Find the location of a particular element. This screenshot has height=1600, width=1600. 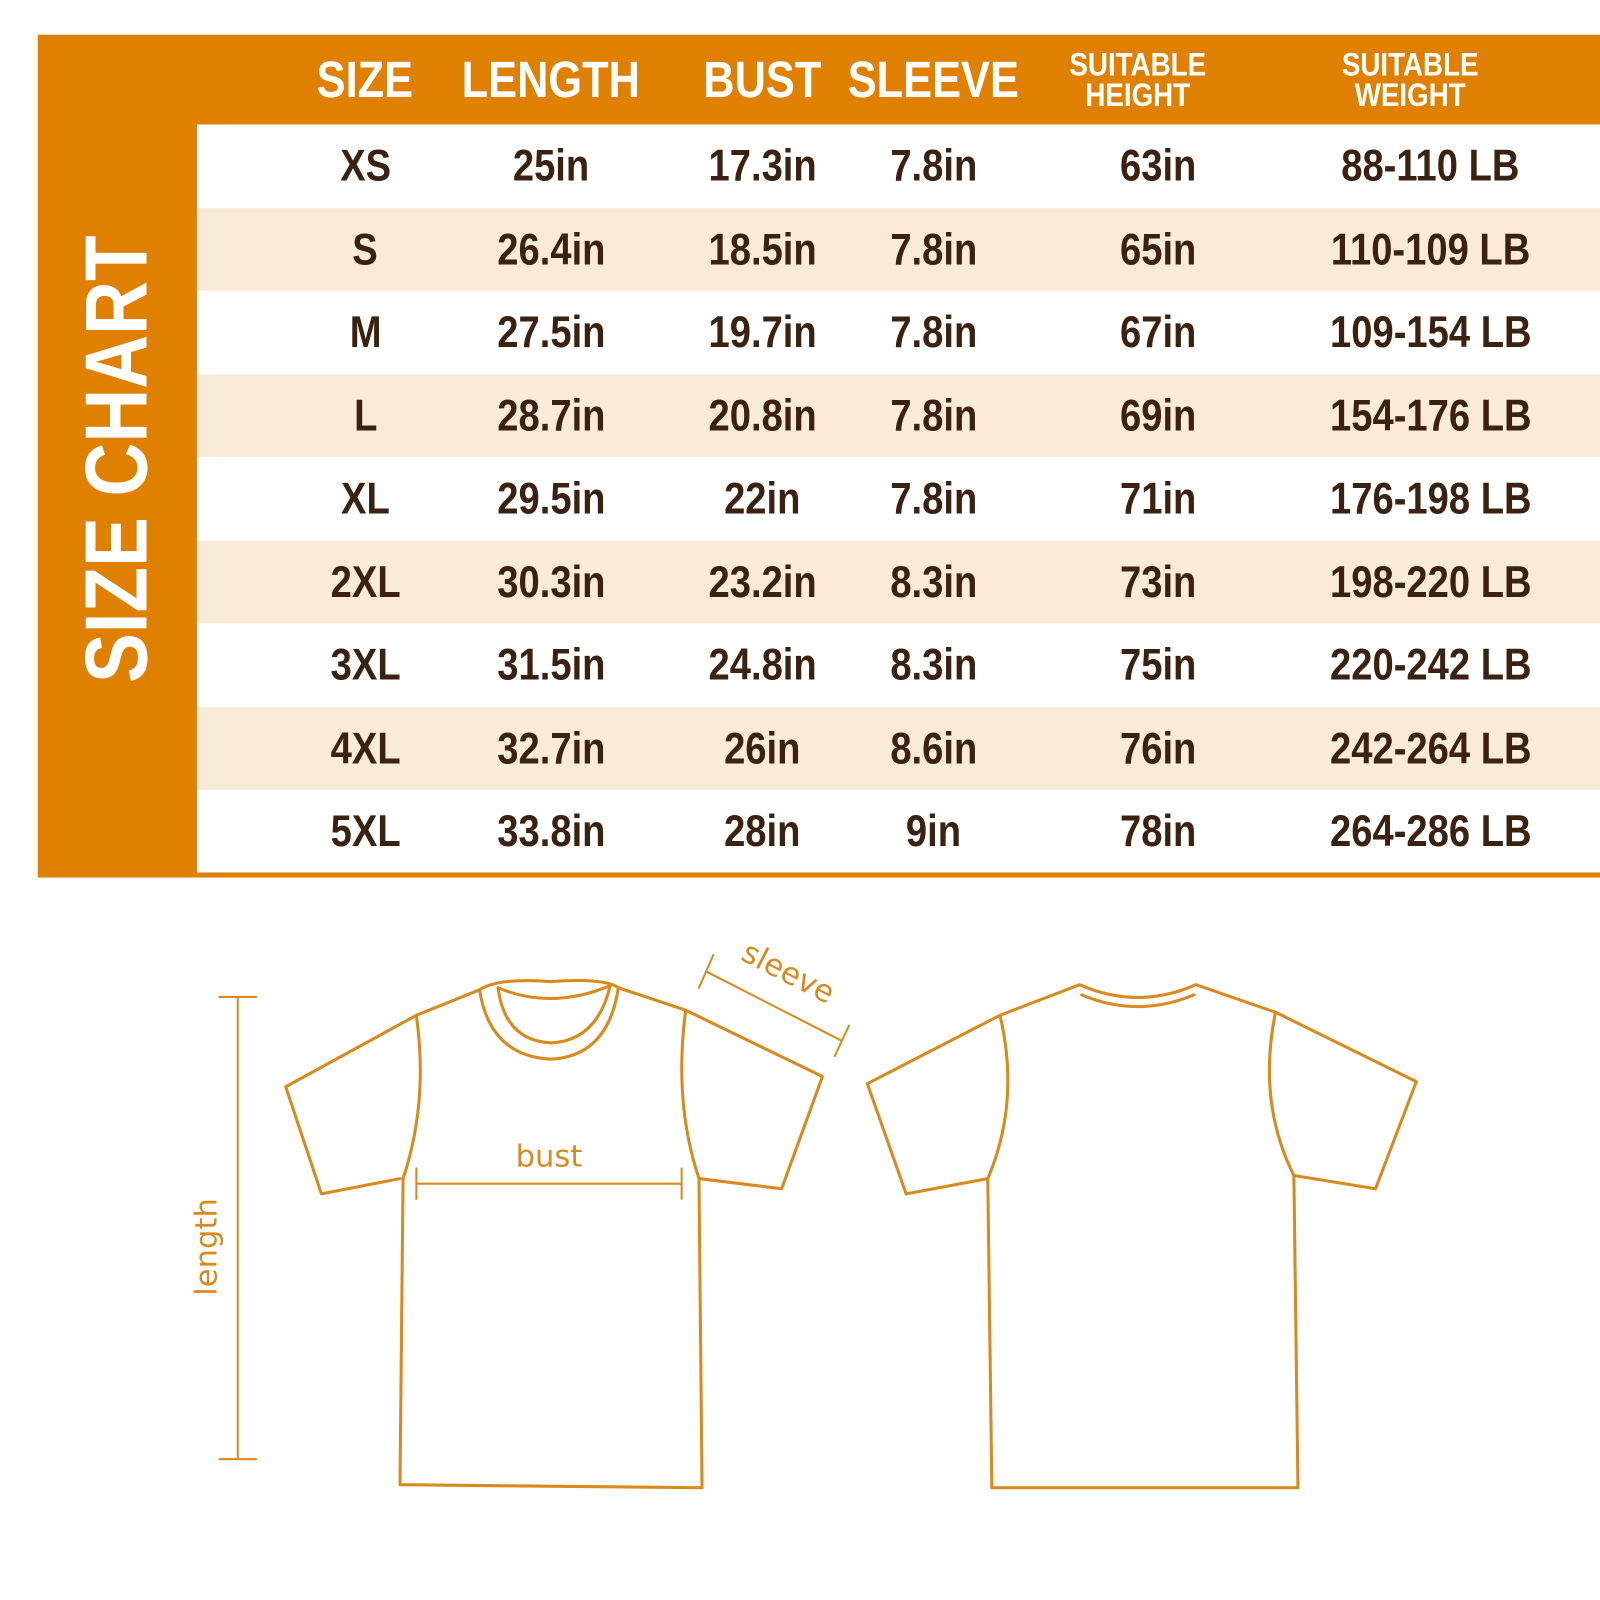

cell-text: 220-242 LB is located at coordinates (1430, 664).